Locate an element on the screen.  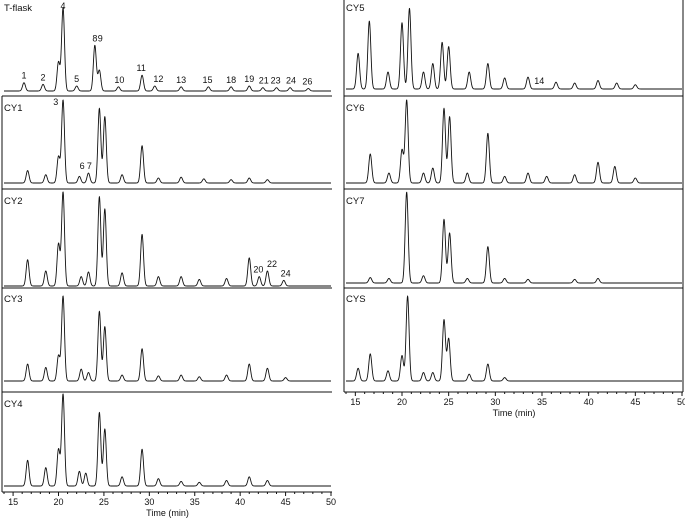
peak-label: 4 is located at coordinates (63, 6).